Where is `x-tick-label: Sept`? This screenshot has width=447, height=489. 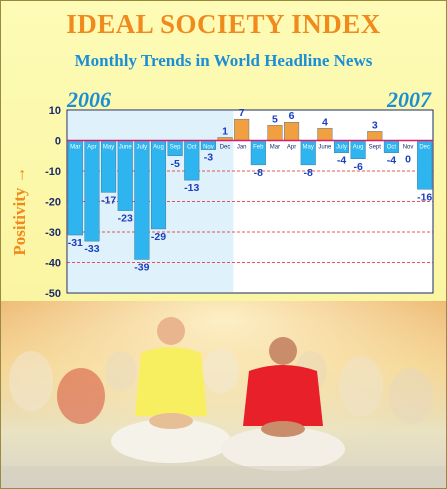 x-tick-label: Sept is located at coordinates (375, 148).